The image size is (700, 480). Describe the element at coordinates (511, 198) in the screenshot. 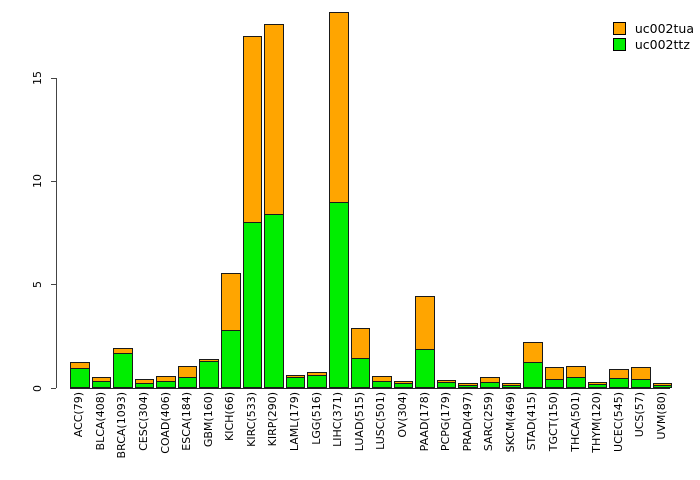

I see `bar-skcm469` at that location.